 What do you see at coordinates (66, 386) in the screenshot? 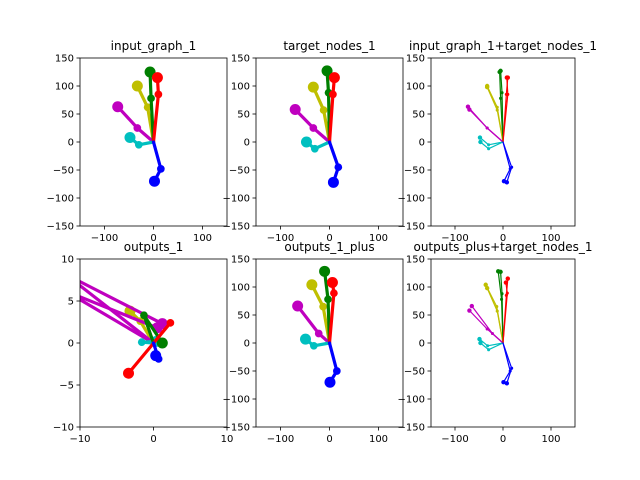
I see `y-tick-label: −5` at bounding box center [66, 386].